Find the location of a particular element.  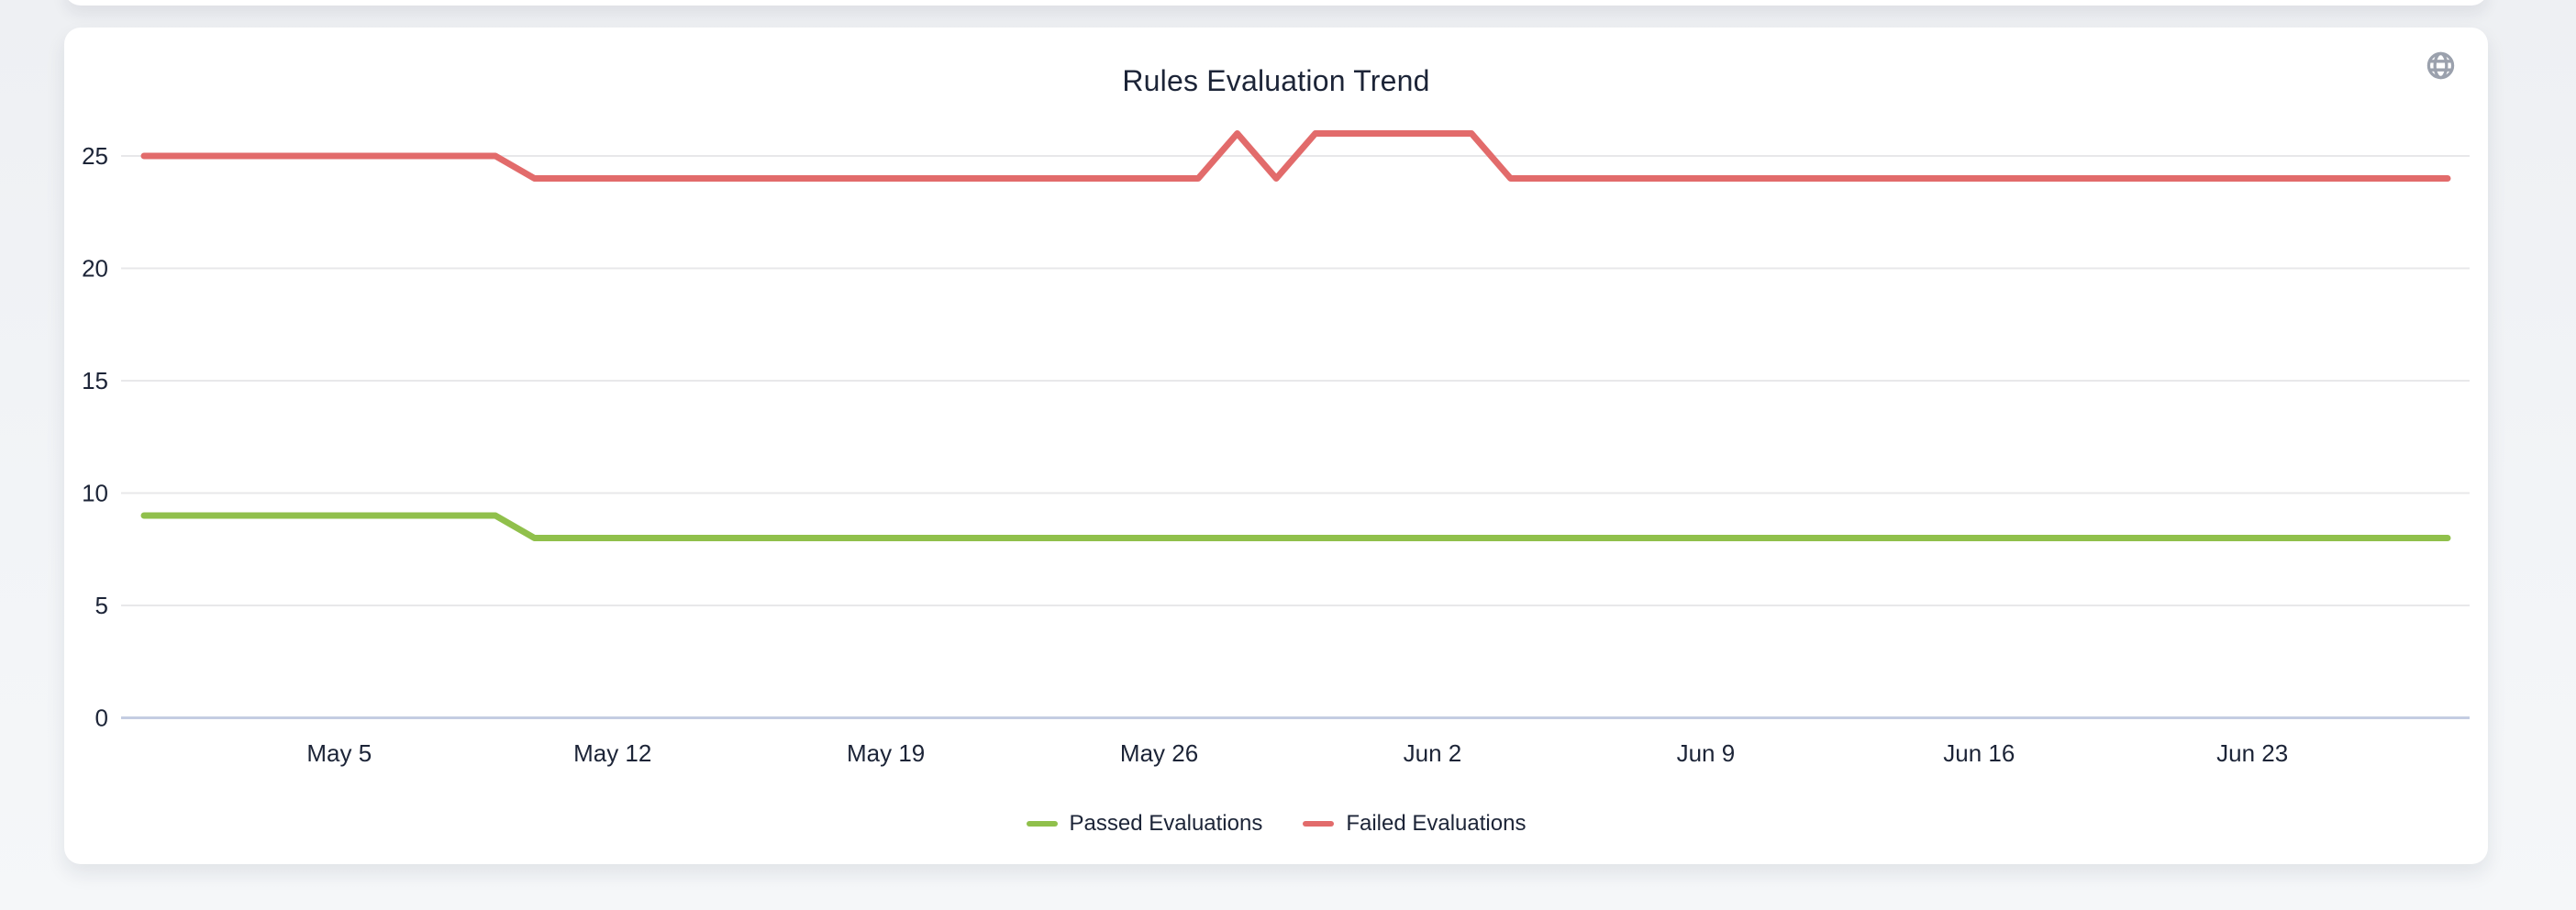

legend-item-passed-evaluations: Passed Evaluations is located at coordinates (1144, 824).